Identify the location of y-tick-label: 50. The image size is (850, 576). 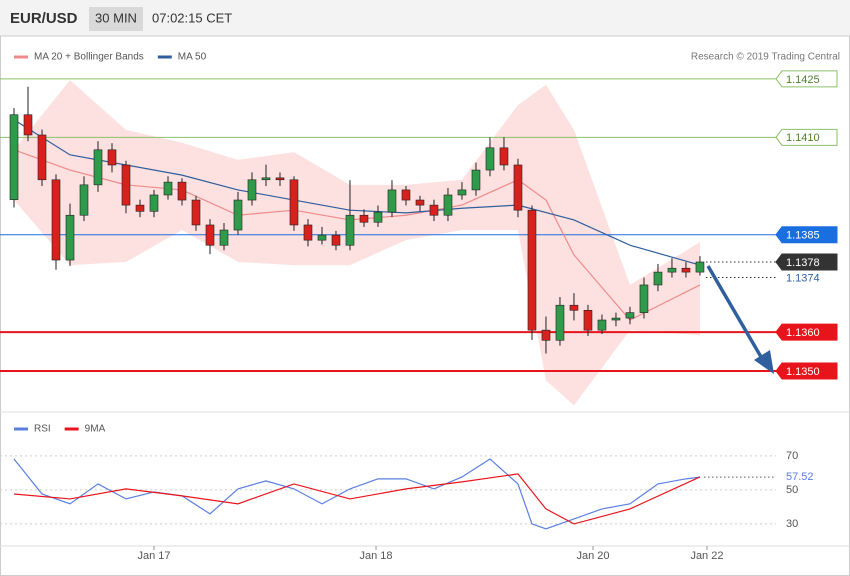
(792, 490).